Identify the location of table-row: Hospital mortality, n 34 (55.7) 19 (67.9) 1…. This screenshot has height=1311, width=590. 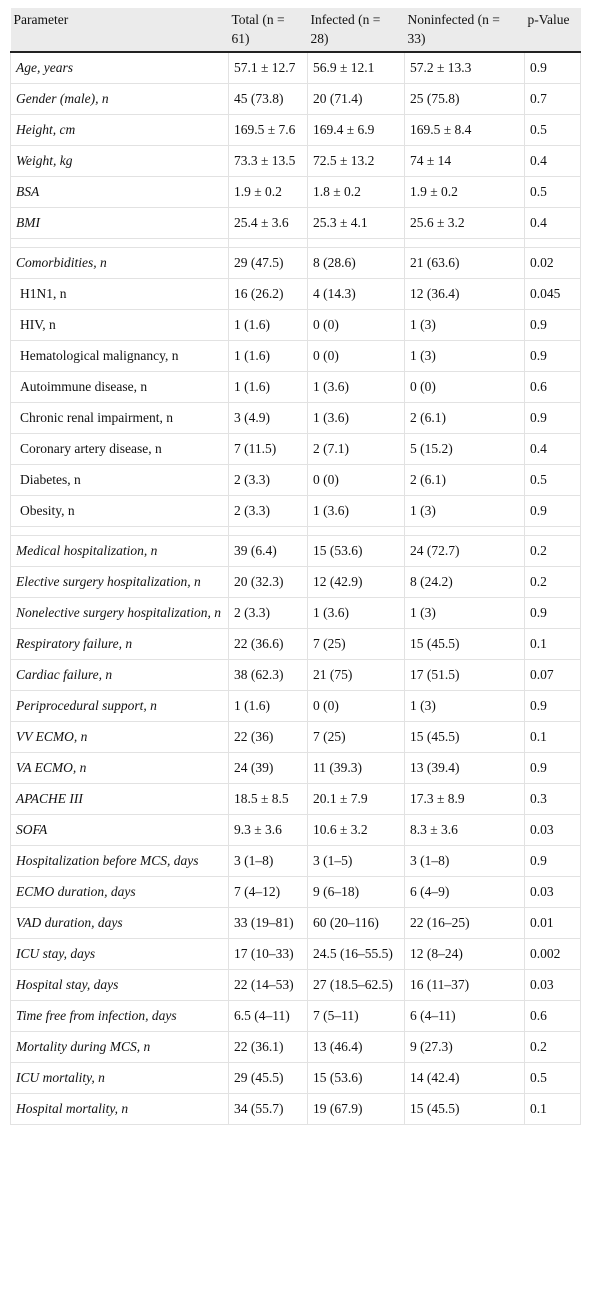
(295, 1109).